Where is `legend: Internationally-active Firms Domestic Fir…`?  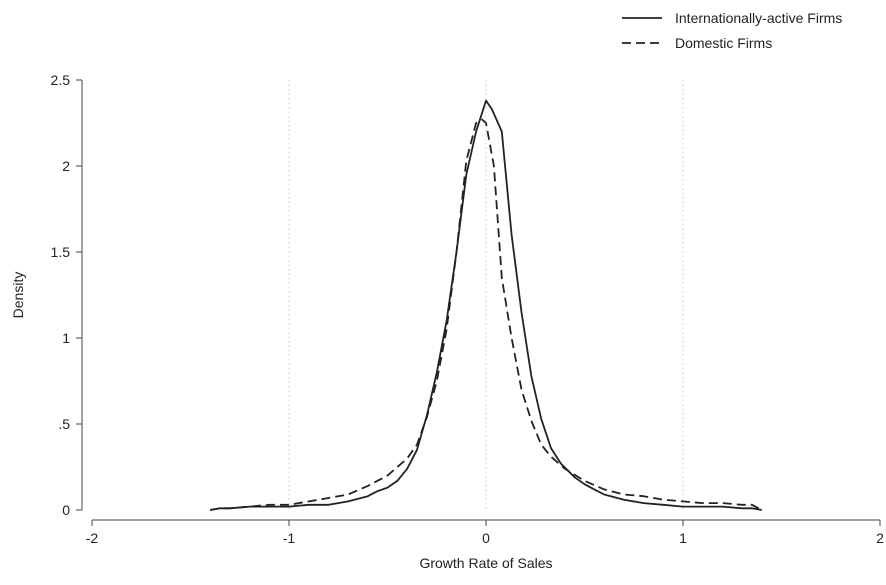 legend: Internationally-active Firms Domestic Fir… is located at coordinates (732, 30).